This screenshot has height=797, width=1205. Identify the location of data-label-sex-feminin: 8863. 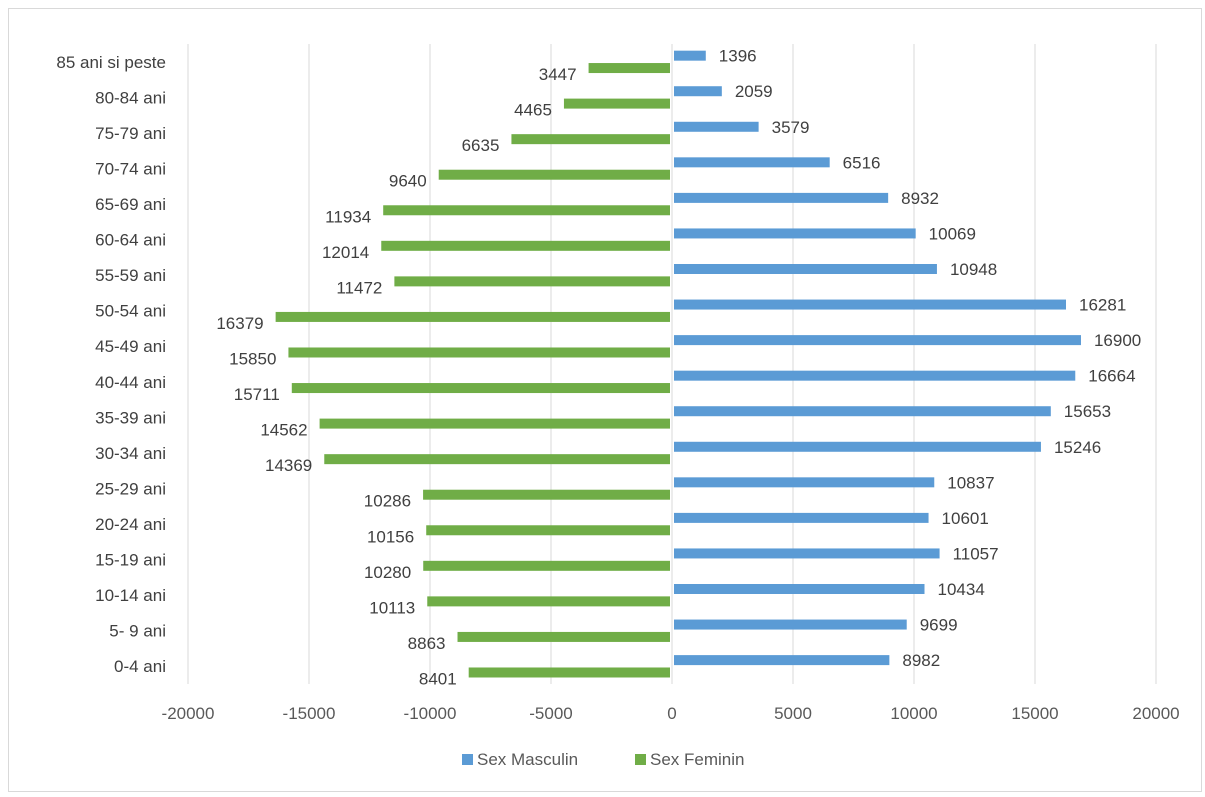
(427, 643).